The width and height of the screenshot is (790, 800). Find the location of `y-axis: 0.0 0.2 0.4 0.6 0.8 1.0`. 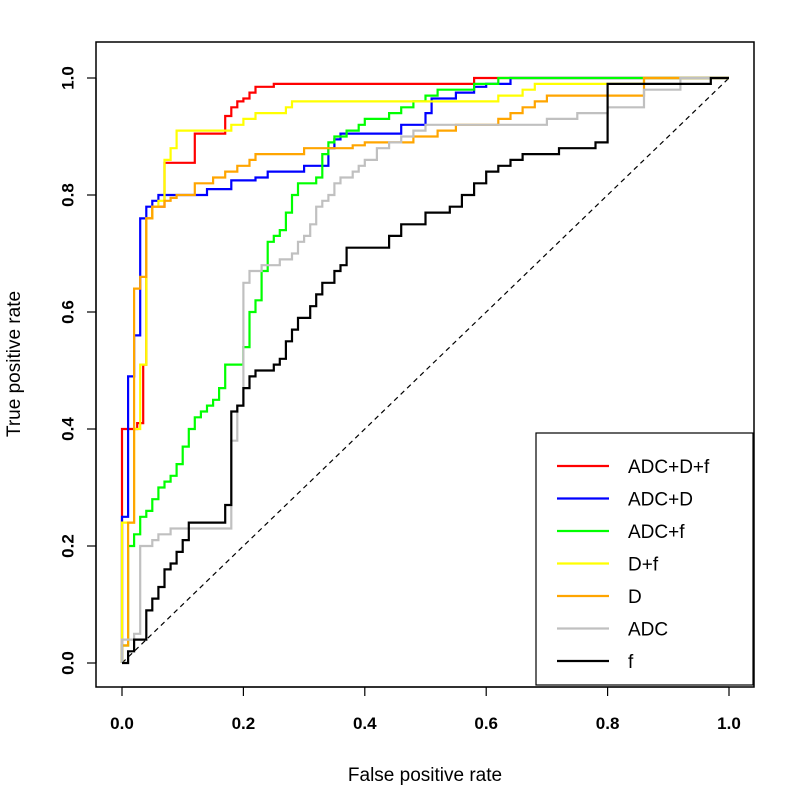

y-axis: 0.0 0.2 0.4 0.6 0.8 1.0 is located at coordinates (77, 370).